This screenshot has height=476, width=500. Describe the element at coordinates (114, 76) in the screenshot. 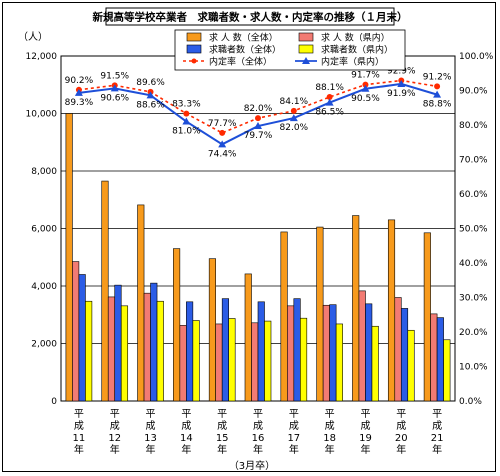

I see `data-label: 91.5%` at that location.